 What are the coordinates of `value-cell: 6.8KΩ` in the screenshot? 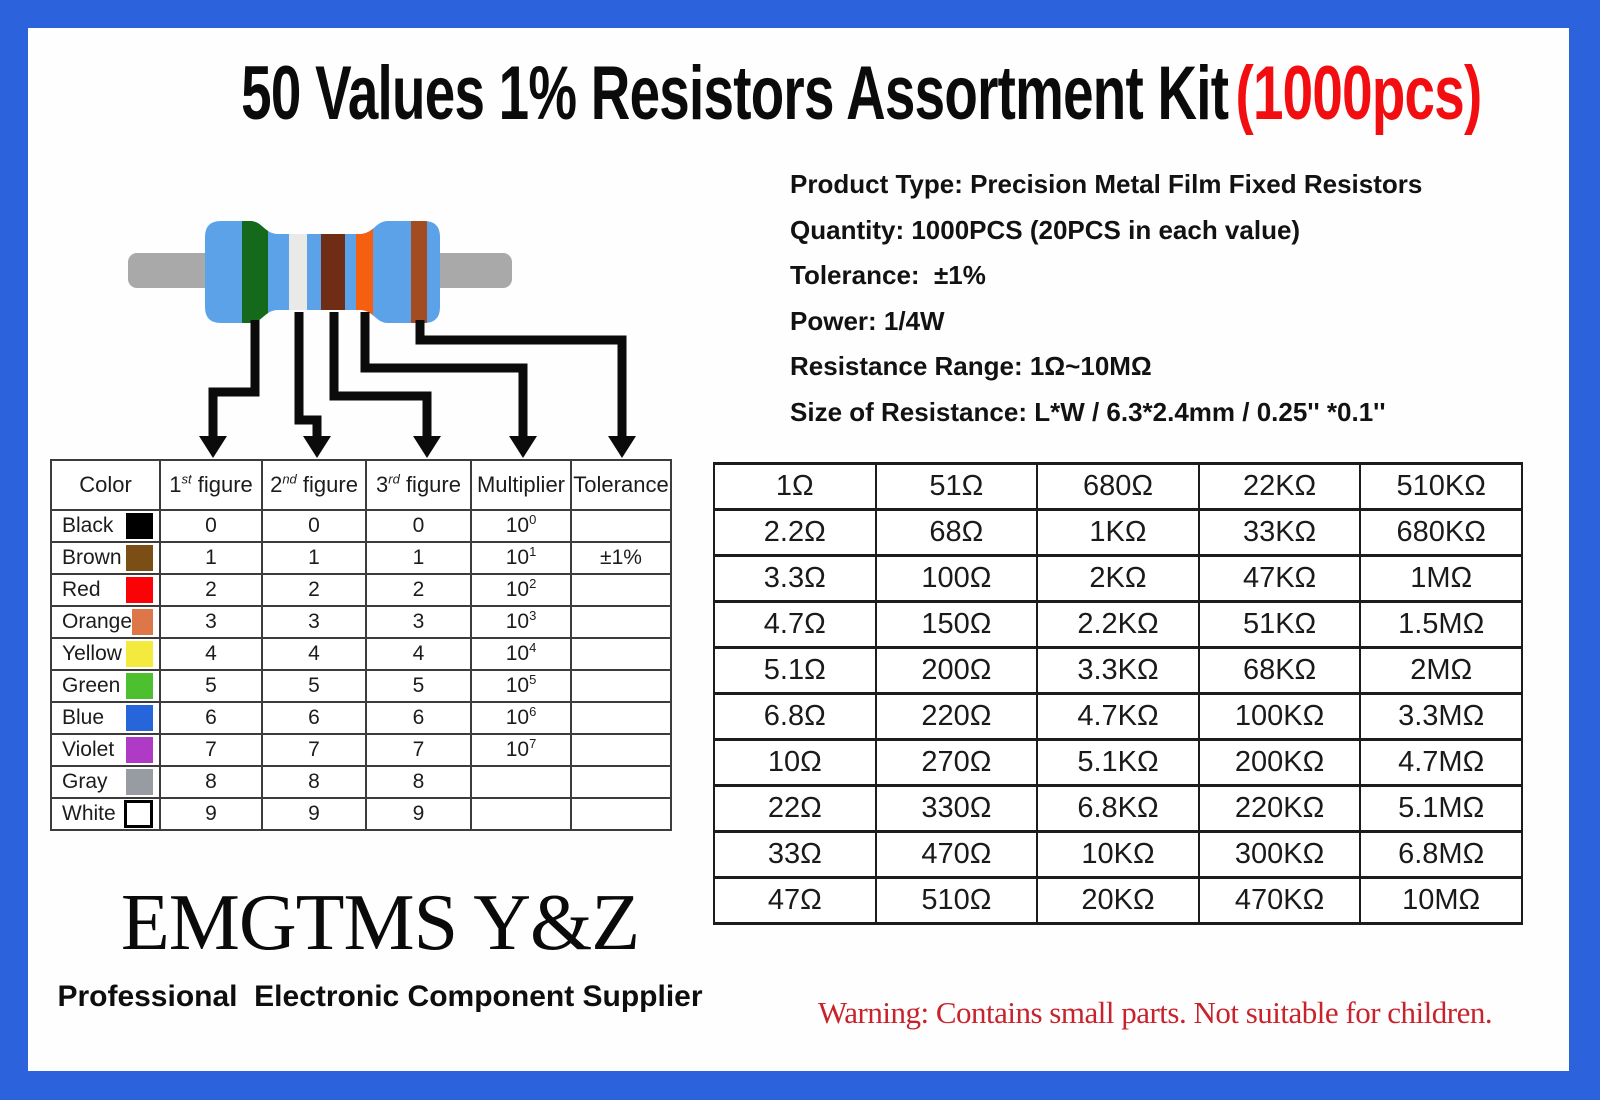 It's located at (1118, 808).